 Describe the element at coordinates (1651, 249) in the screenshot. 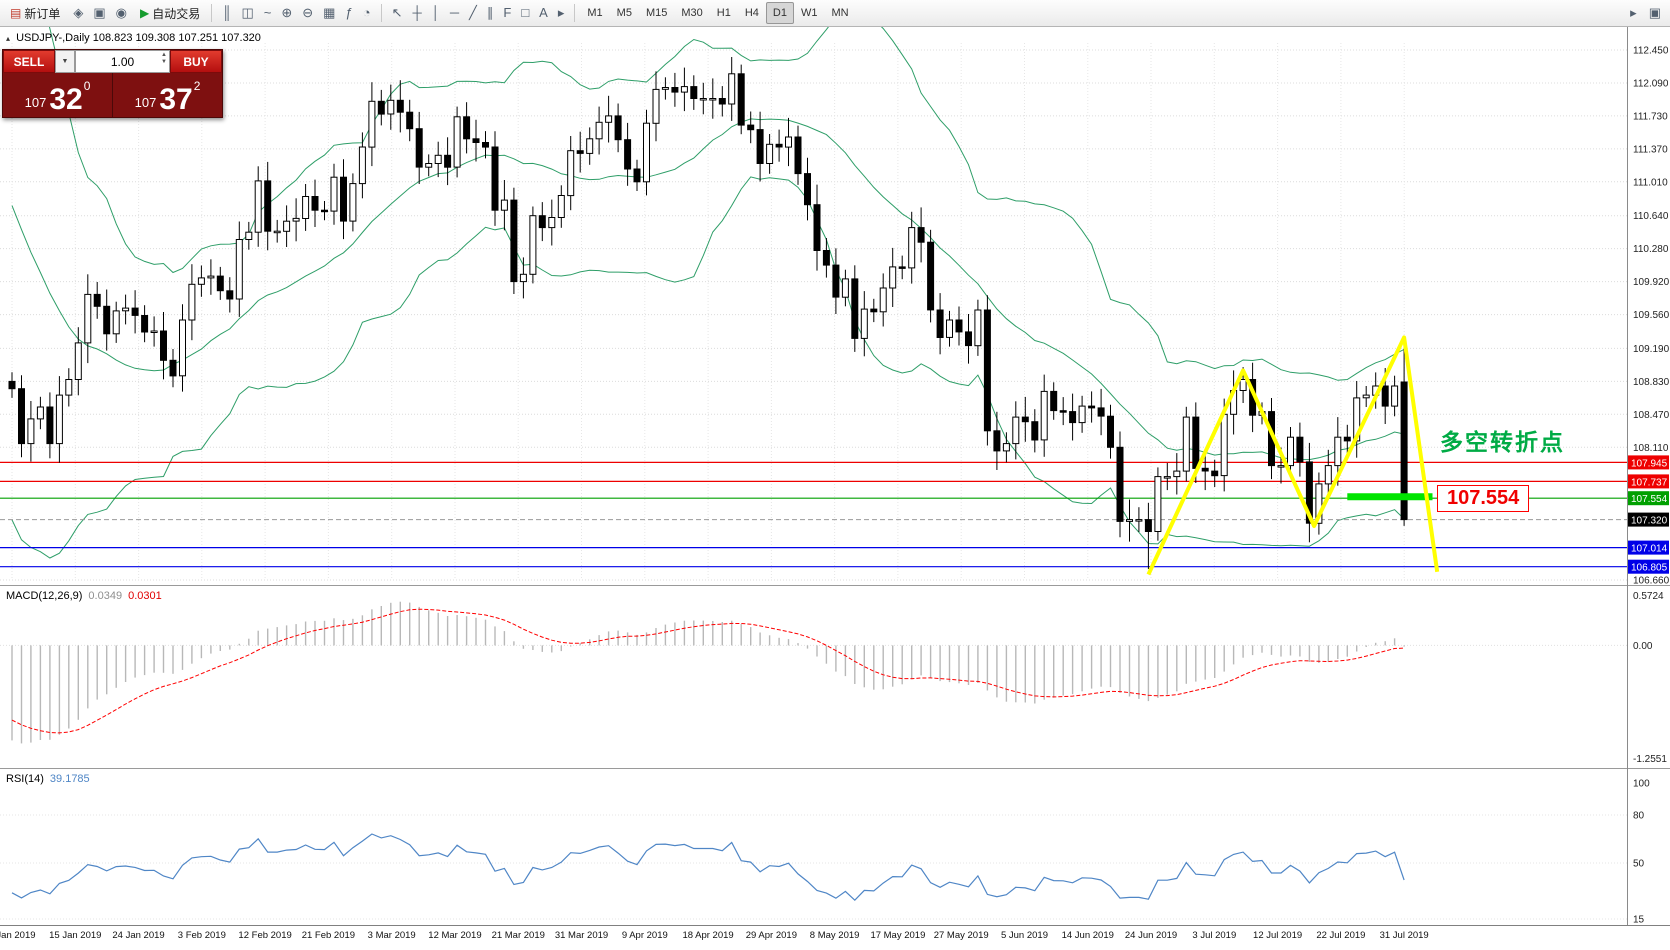

I see `svg-text: 110.280` at that location.